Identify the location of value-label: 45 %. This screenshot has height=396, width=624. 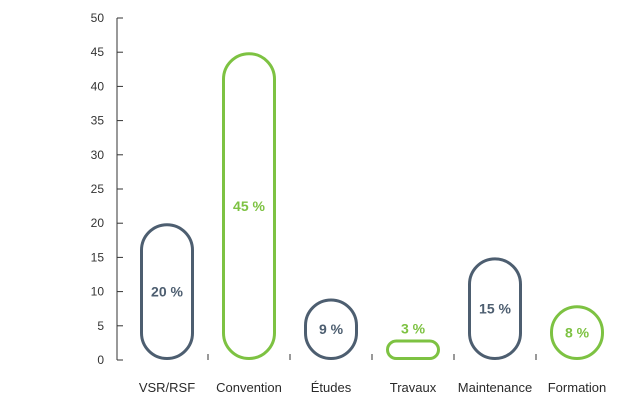
(249, 206).